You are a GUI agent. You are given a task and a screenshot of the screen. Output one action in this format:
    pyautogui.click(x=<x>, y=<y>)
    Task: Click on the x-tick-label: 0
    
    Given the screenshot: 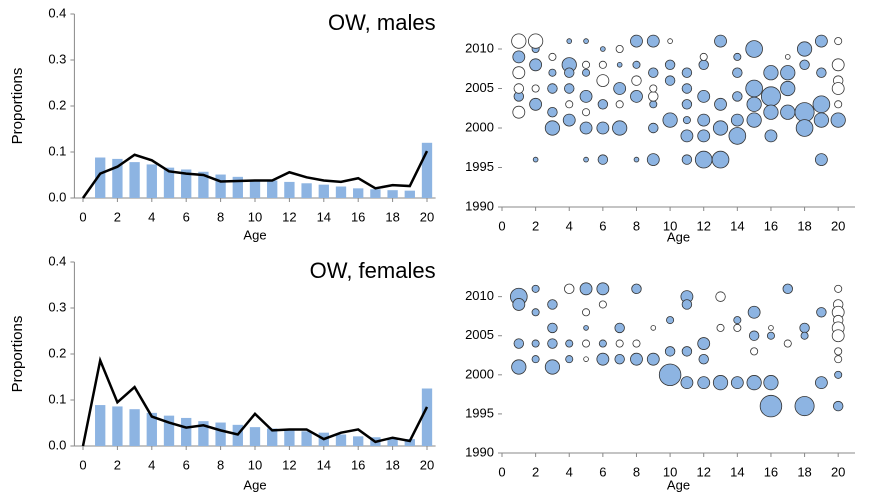 What is the action you would take?
    pyautogui.click(x=501, y=225)
    